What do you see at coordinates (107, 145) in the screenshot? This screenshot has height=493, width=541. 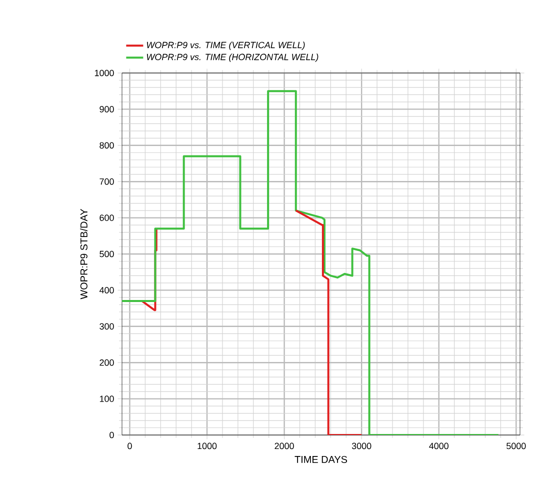 I see `y-tick-label: 800` at bounding box center [107, 145].